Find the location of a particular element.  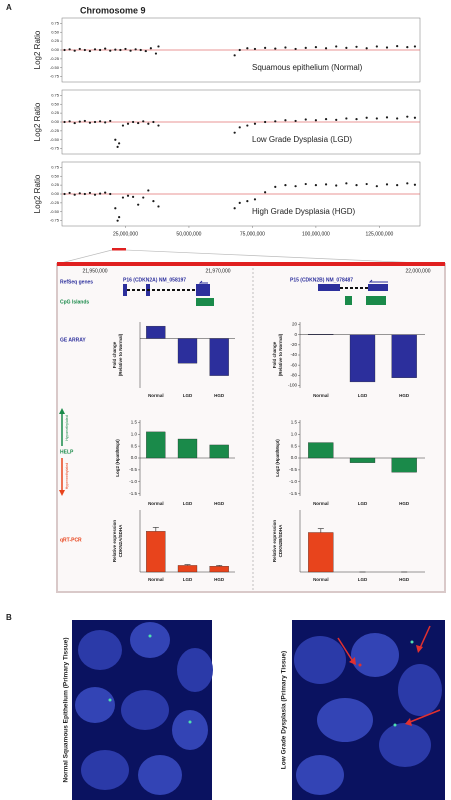

coordinate: 21,970,000 is located at coordinates (217, 271).